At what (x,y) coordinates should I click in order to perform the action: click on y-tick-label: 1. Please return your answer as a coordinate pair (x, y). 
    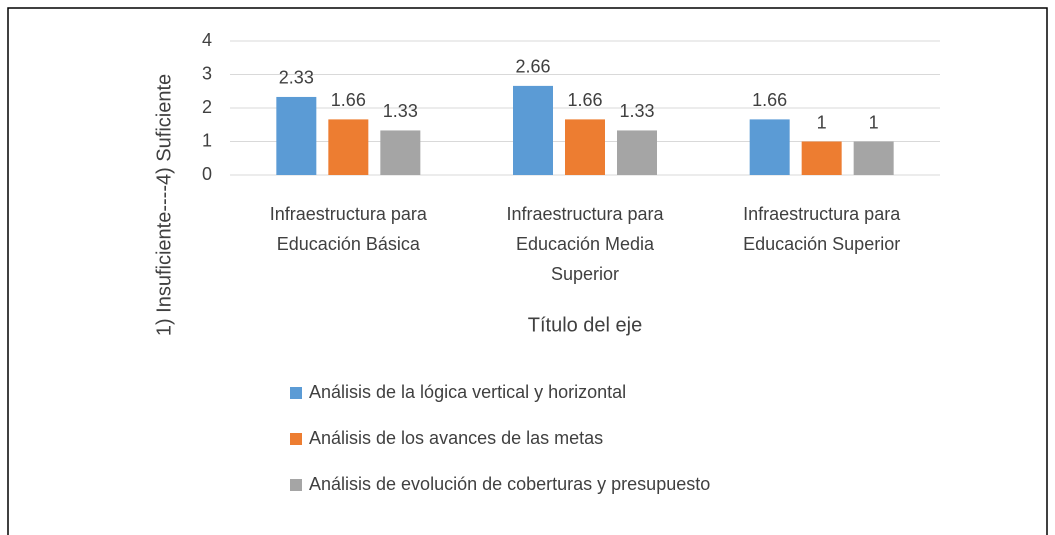
    Looking at the image, I should click on (207, 140).